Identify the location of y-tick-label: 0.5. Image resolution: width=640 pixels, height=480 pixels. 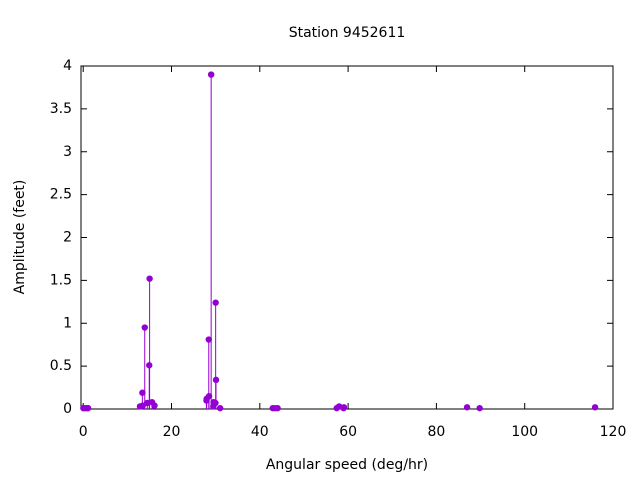
(61, 366).